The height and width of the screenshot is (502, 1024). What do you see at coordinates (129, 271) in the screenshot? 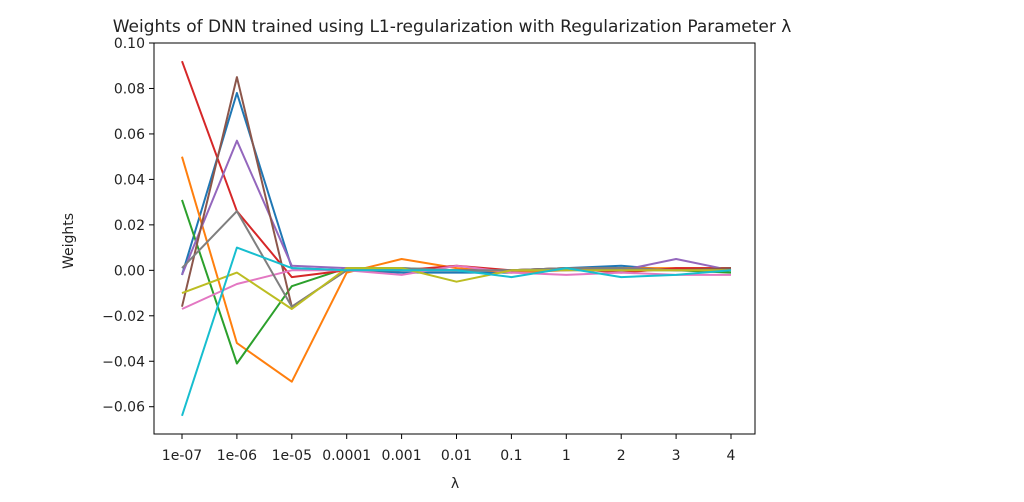
I see `y-tick-label: 0.00` at bounding box center [129, 271].